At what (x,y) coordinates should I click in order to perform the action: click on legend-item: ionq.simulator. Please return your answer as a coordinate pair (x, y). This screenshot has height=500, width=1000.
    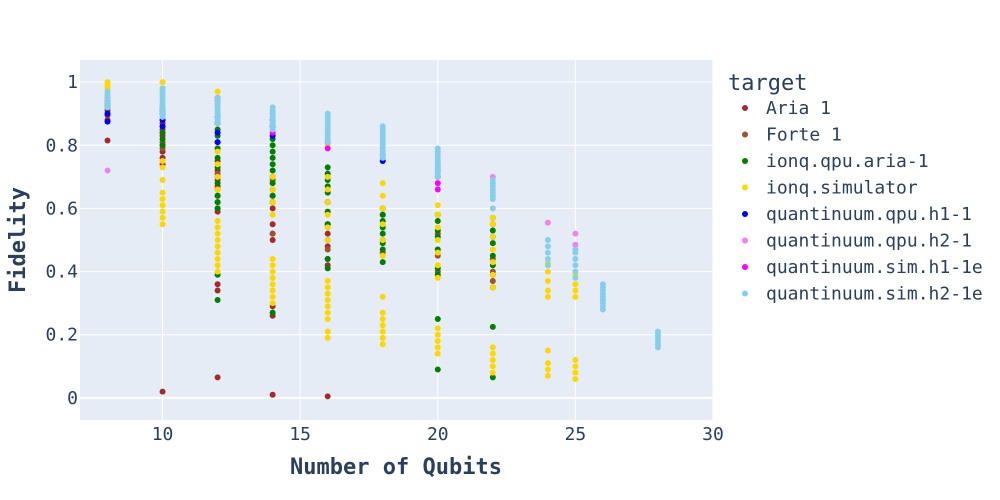
    Looking at the image, I should click on (830, 188).